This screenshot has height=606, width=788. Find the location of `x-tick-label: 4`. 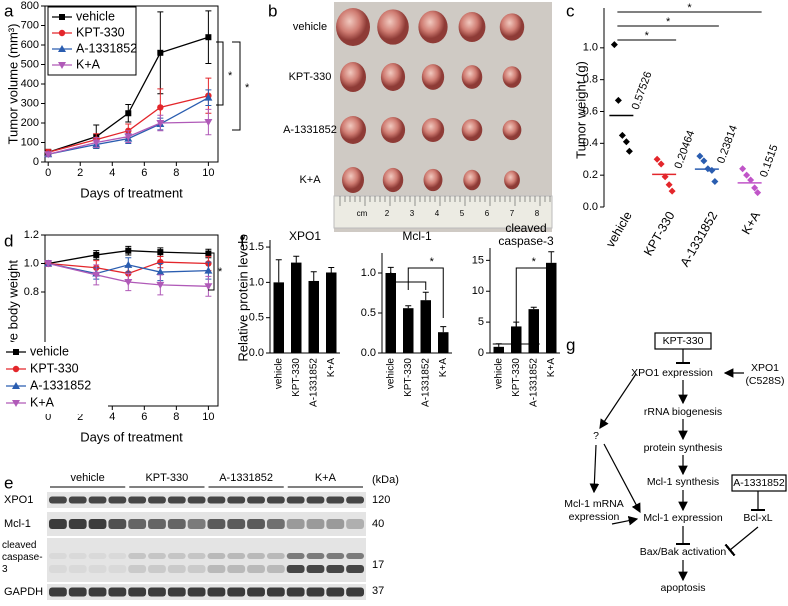

x-tick-label: 4 is located at coordinates (112, 173).